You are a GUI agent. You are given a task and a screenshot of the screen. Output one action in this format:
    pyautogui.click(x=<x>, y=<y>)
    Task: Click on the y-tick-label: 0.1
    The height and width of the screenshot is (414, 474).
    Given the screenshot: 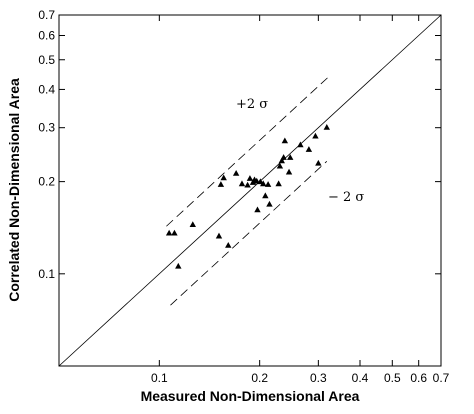 What is the action you would take?
    pyautogui.click(x=46, y=274)
    